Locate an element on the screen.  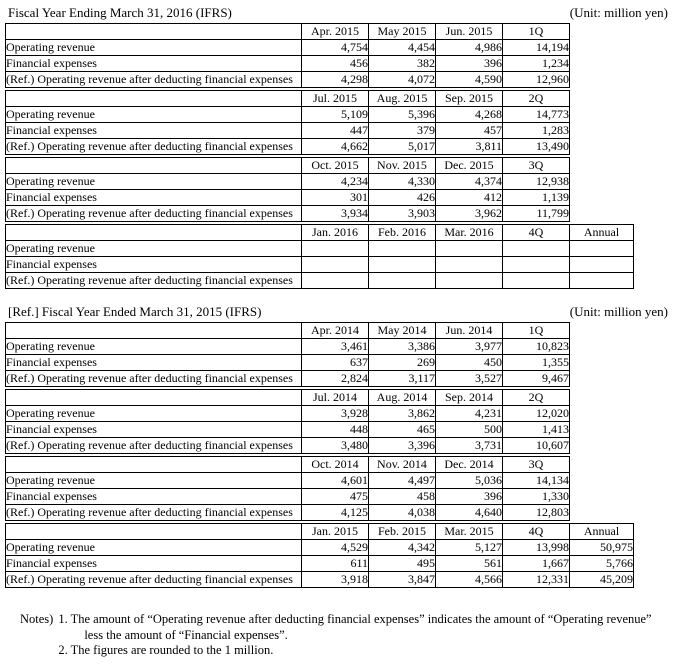
value-cell: 13,490 is located at coordinates (536, 146).